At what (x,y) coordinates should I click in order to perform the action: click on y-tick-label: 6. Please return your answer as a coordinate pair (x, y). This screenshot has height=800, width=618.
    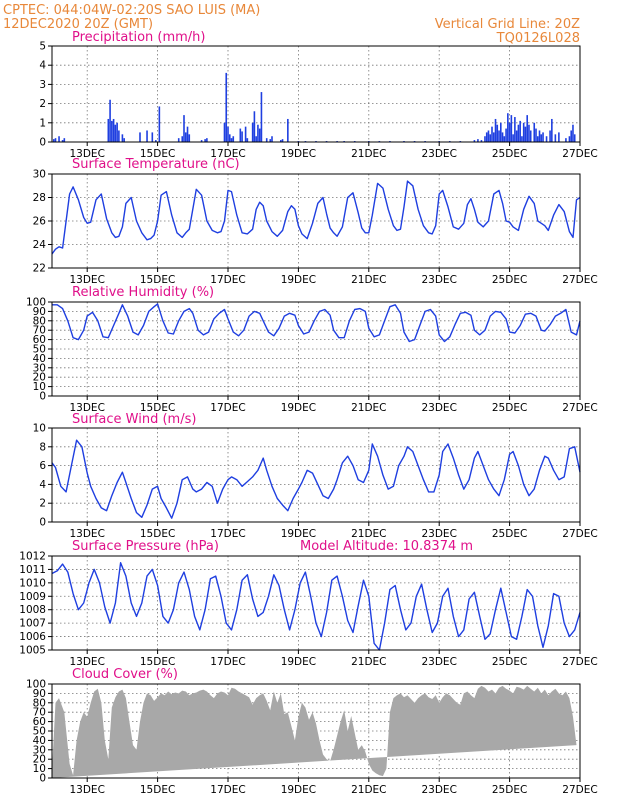
    Looking at the image, I should click on (42, 466).